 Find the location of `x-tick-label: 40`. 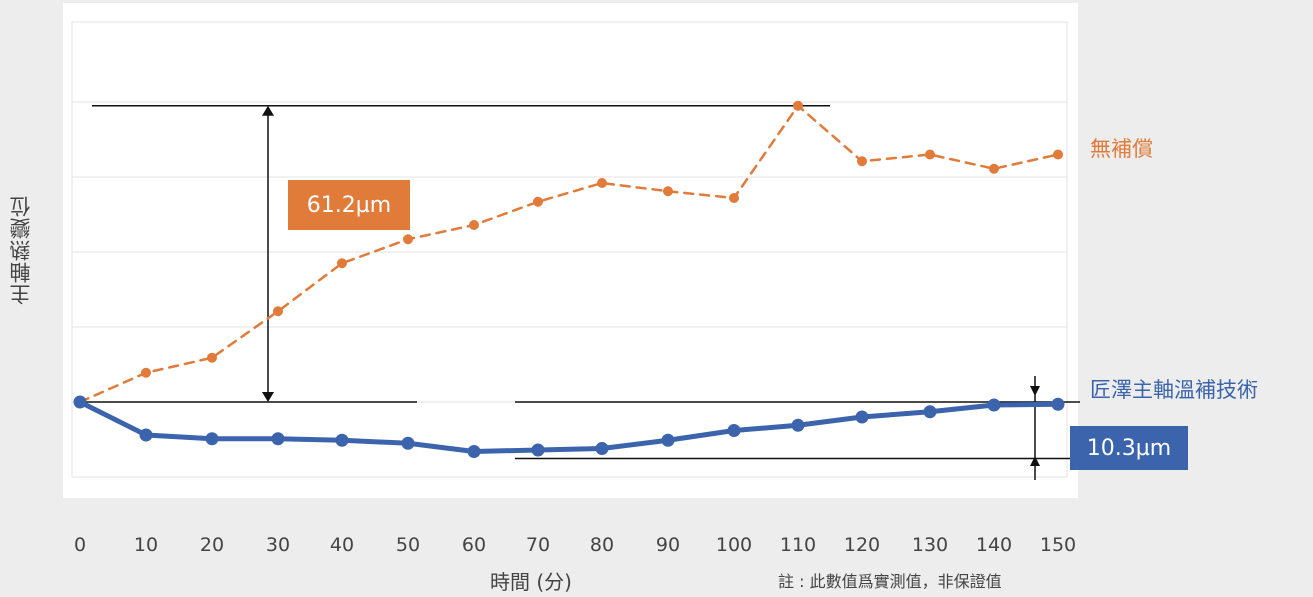

x-tick-label: 40 is located at coordinates (342, 545).